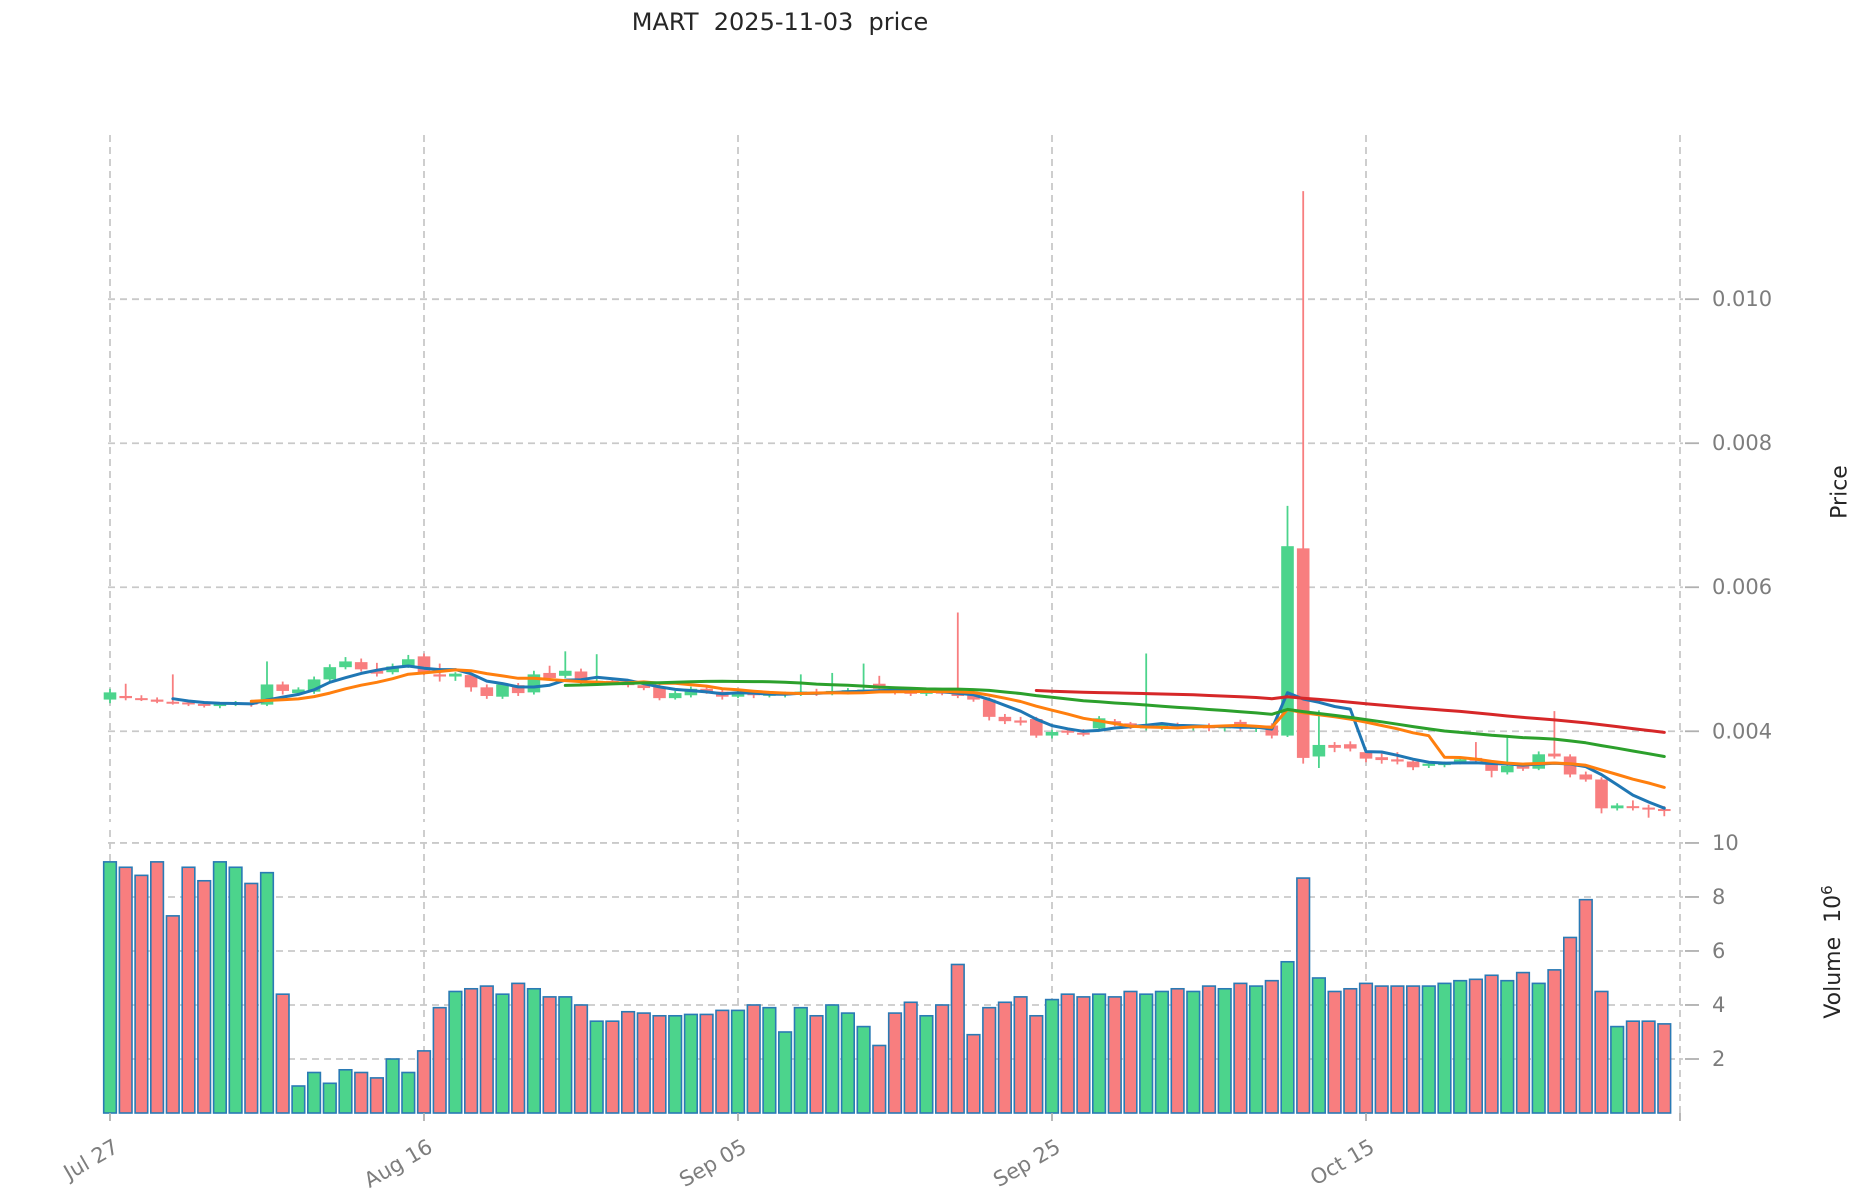 The height and width of the screenshot is (1202, 1860). I want to click on volume-axis-label-text: Volume, so click(1834, 977).